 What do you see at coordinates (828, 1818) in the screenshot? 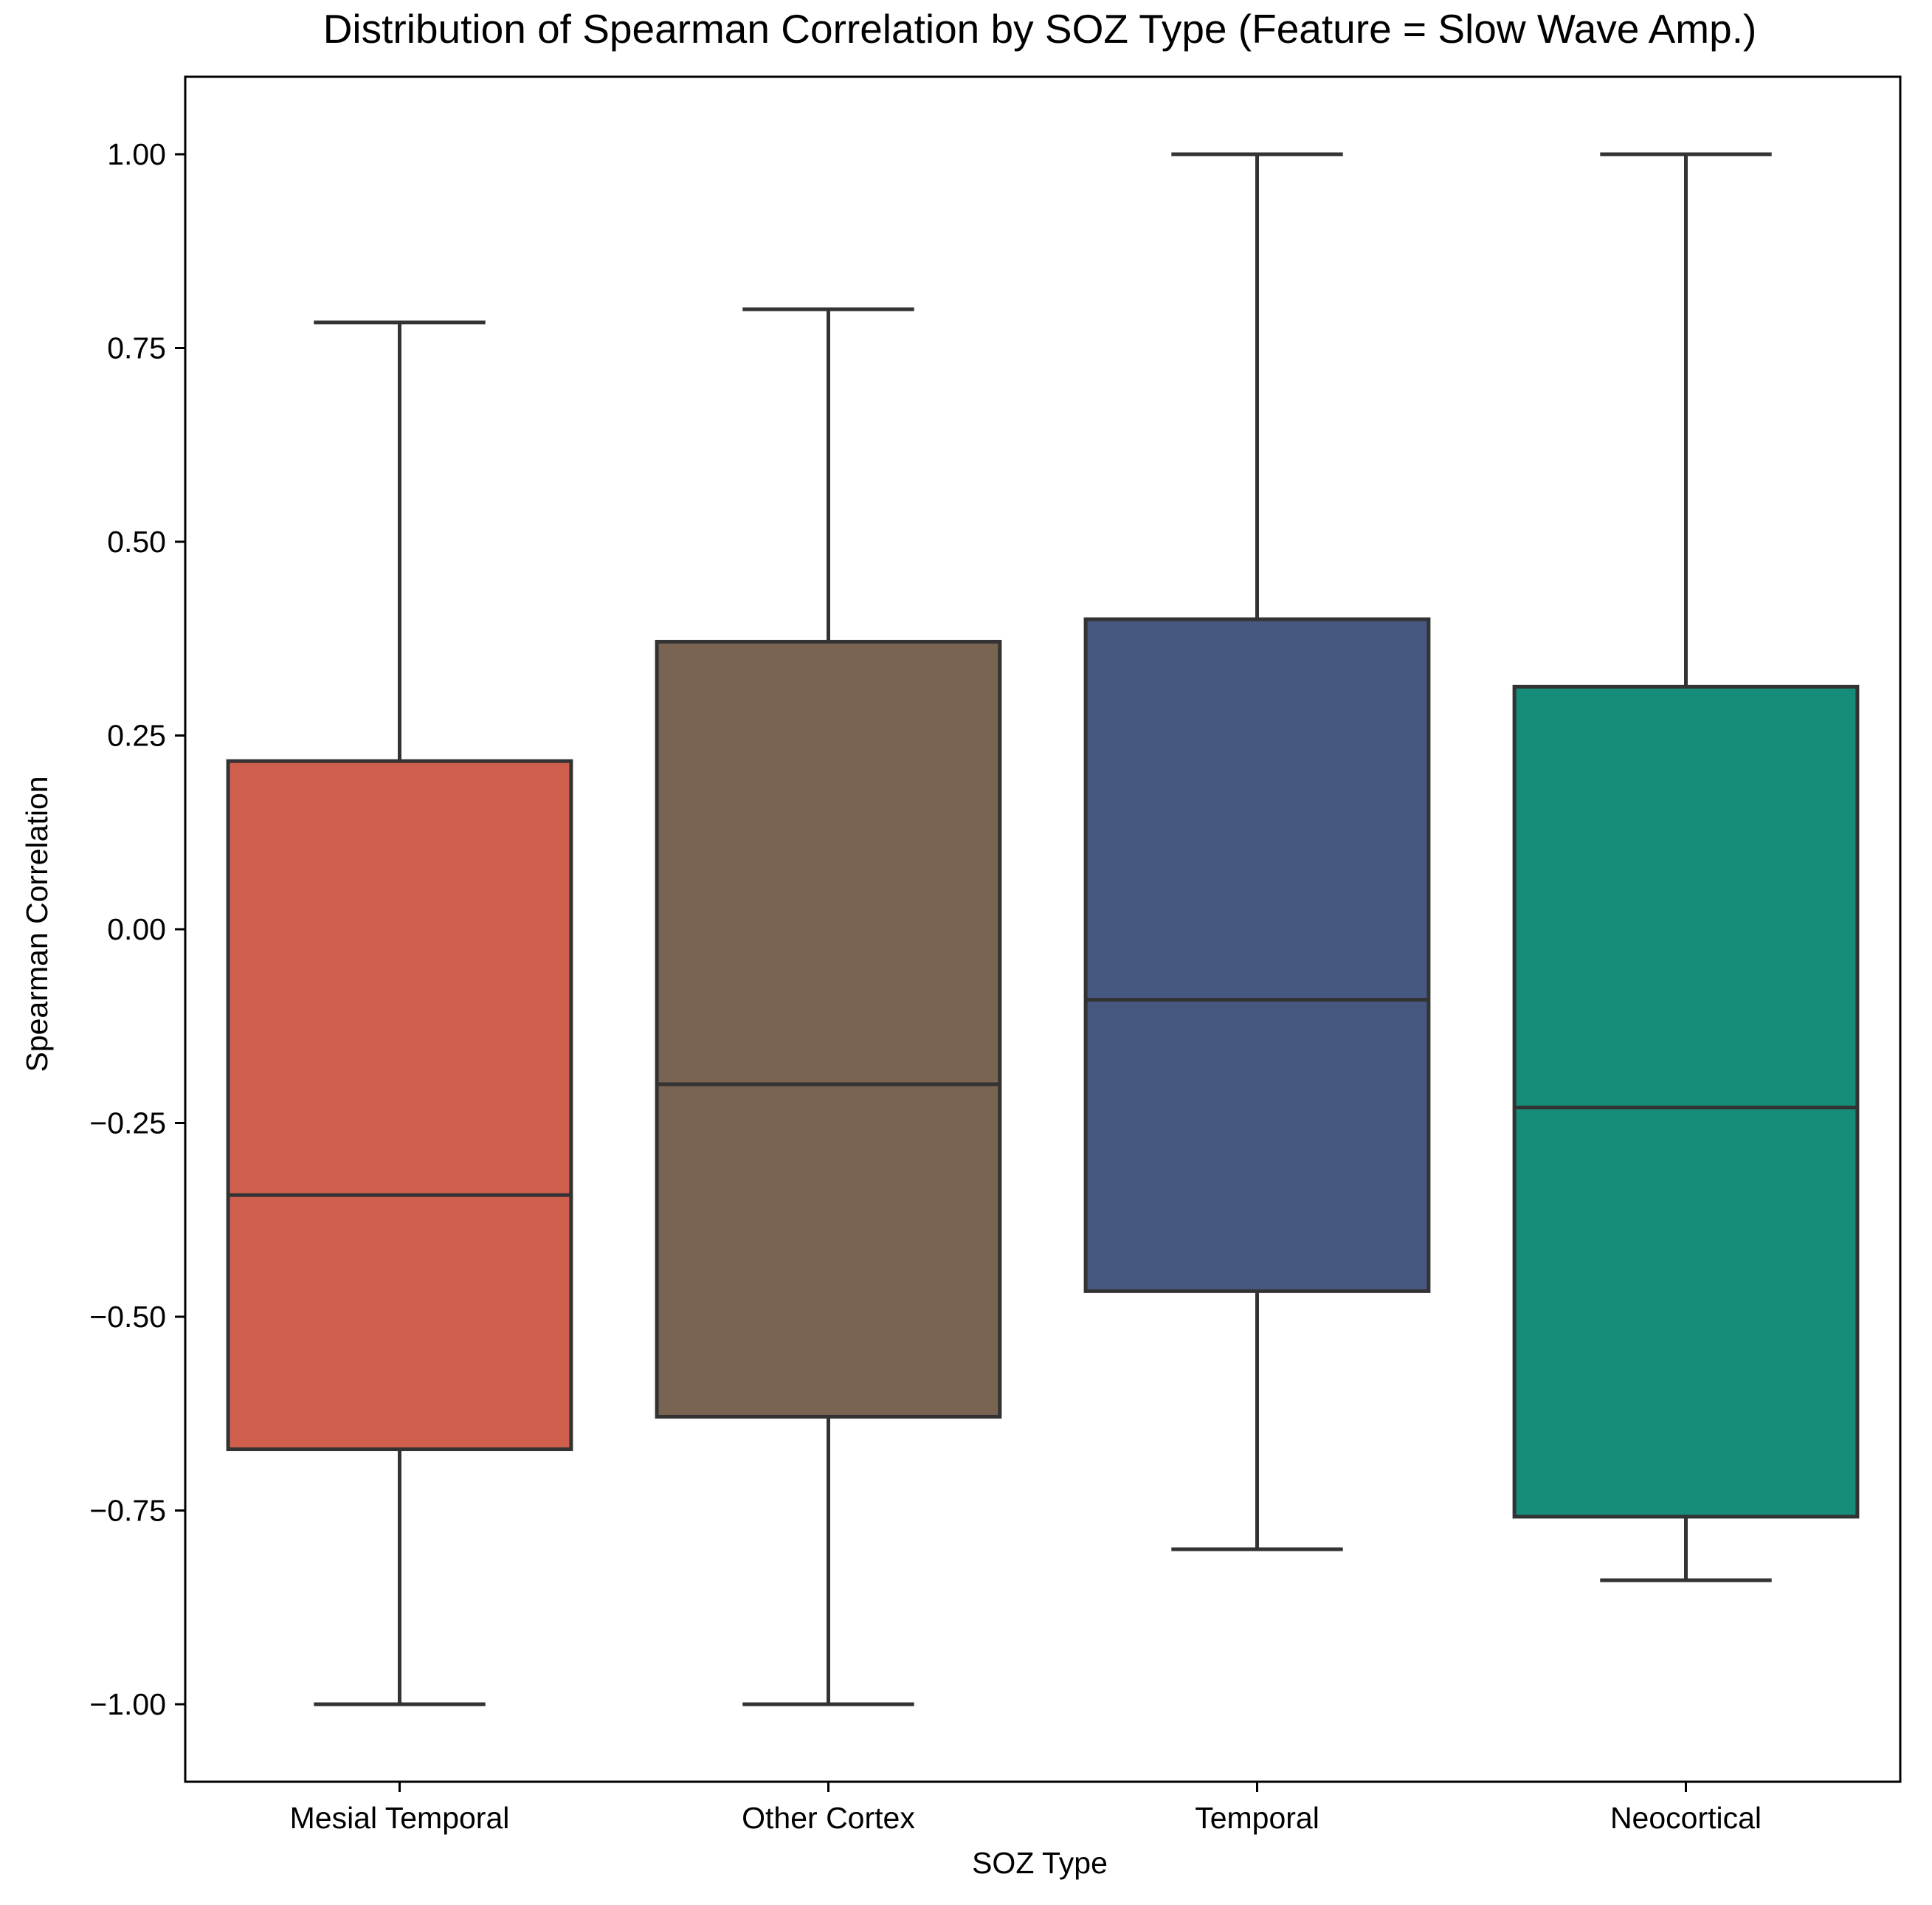
I see `x-tick-label: Other Cortex` at bounding box center [828, 1818].